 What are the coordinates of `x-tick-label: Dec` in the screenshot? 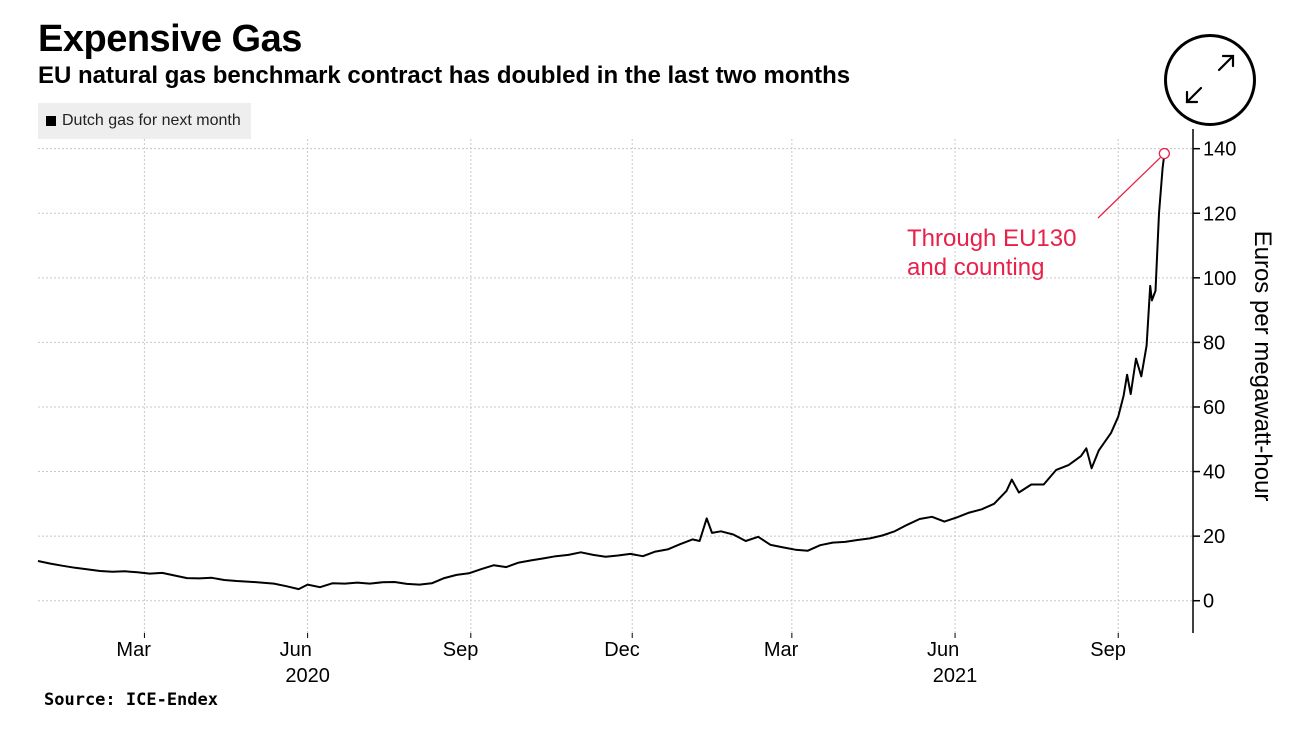 It's located at (622, 650).